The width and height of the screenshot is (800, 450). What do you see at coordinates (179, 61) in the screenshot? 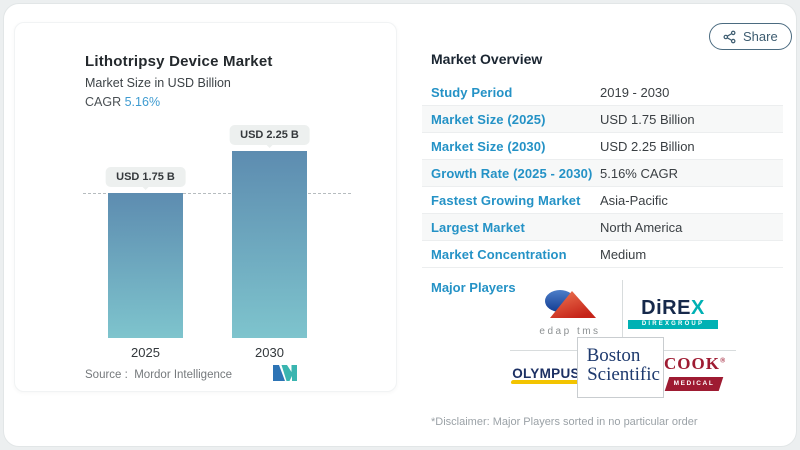
I see `chart-title: Lithotripsy Device Market` at bounding box center [179, 61].